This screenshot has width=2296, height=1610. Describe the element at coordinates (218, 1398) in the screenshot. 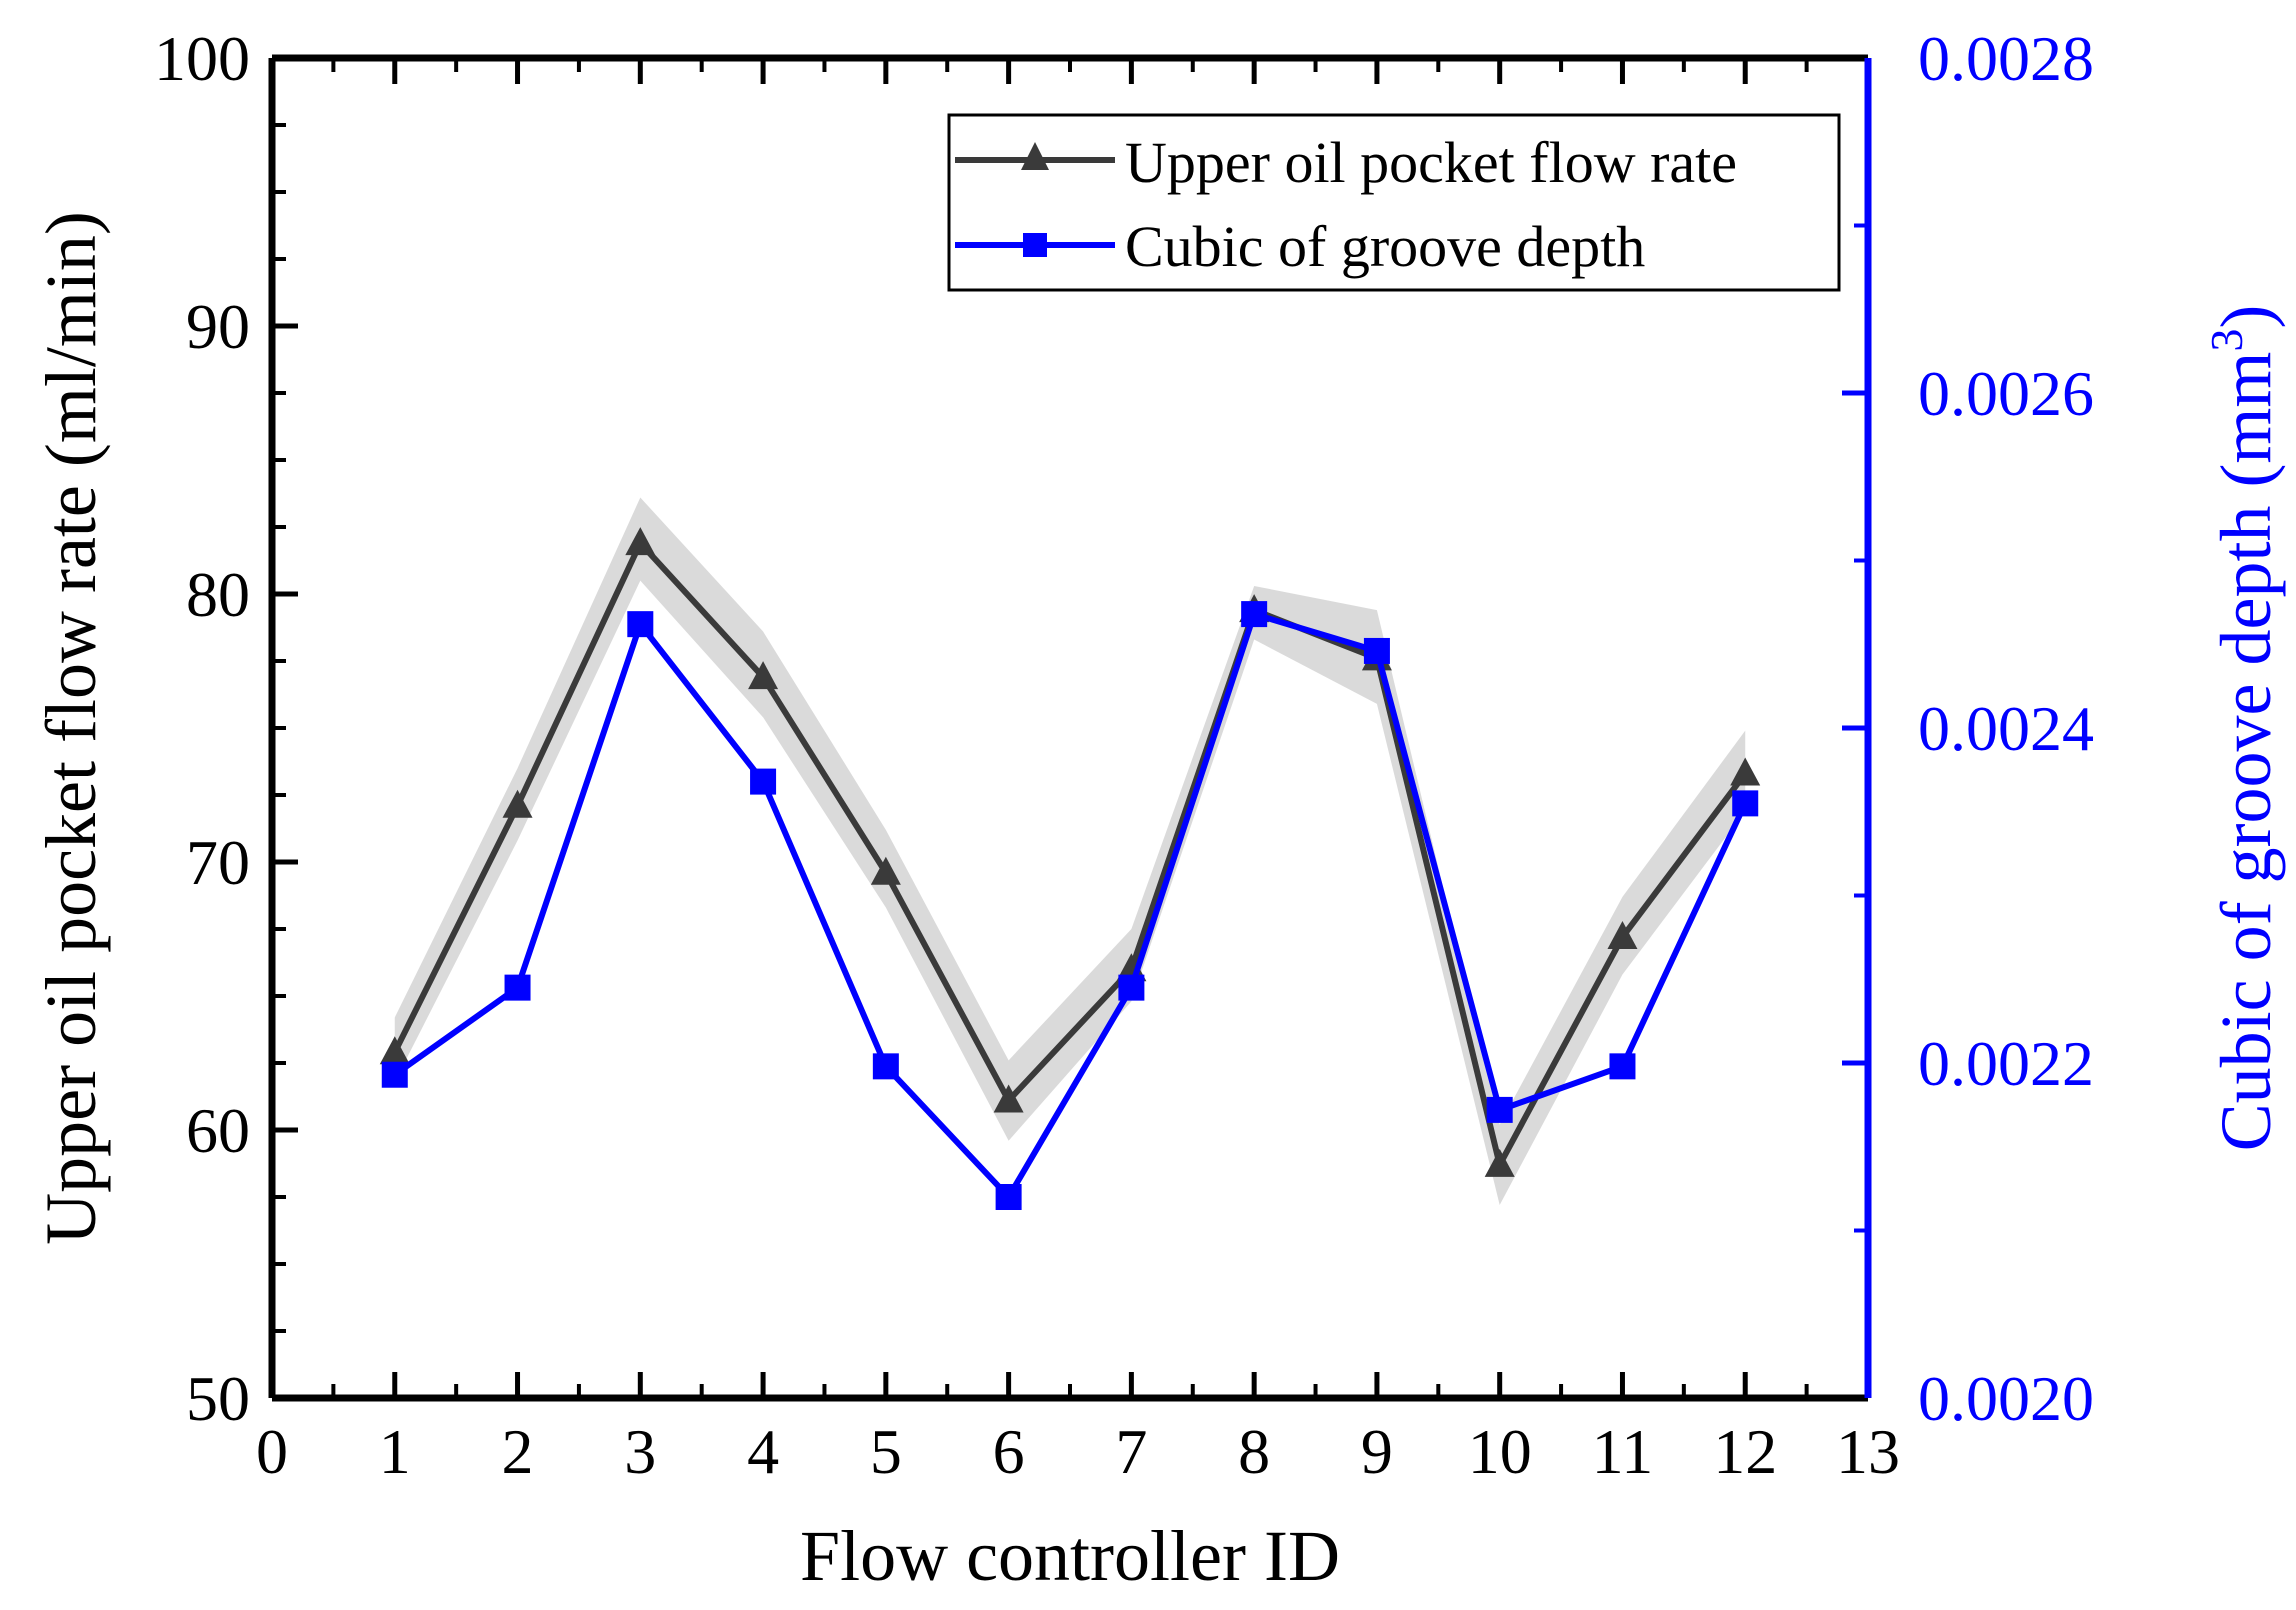

I see `y-tick-label: 50` at that location.